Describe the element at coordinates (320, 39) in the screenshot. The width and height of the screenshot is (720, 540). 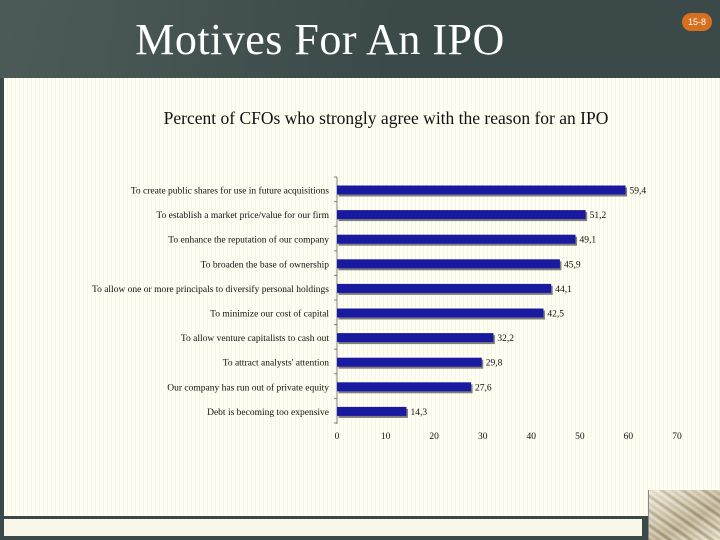
I see `slide-title-text: Motives For An IPO` at that location.